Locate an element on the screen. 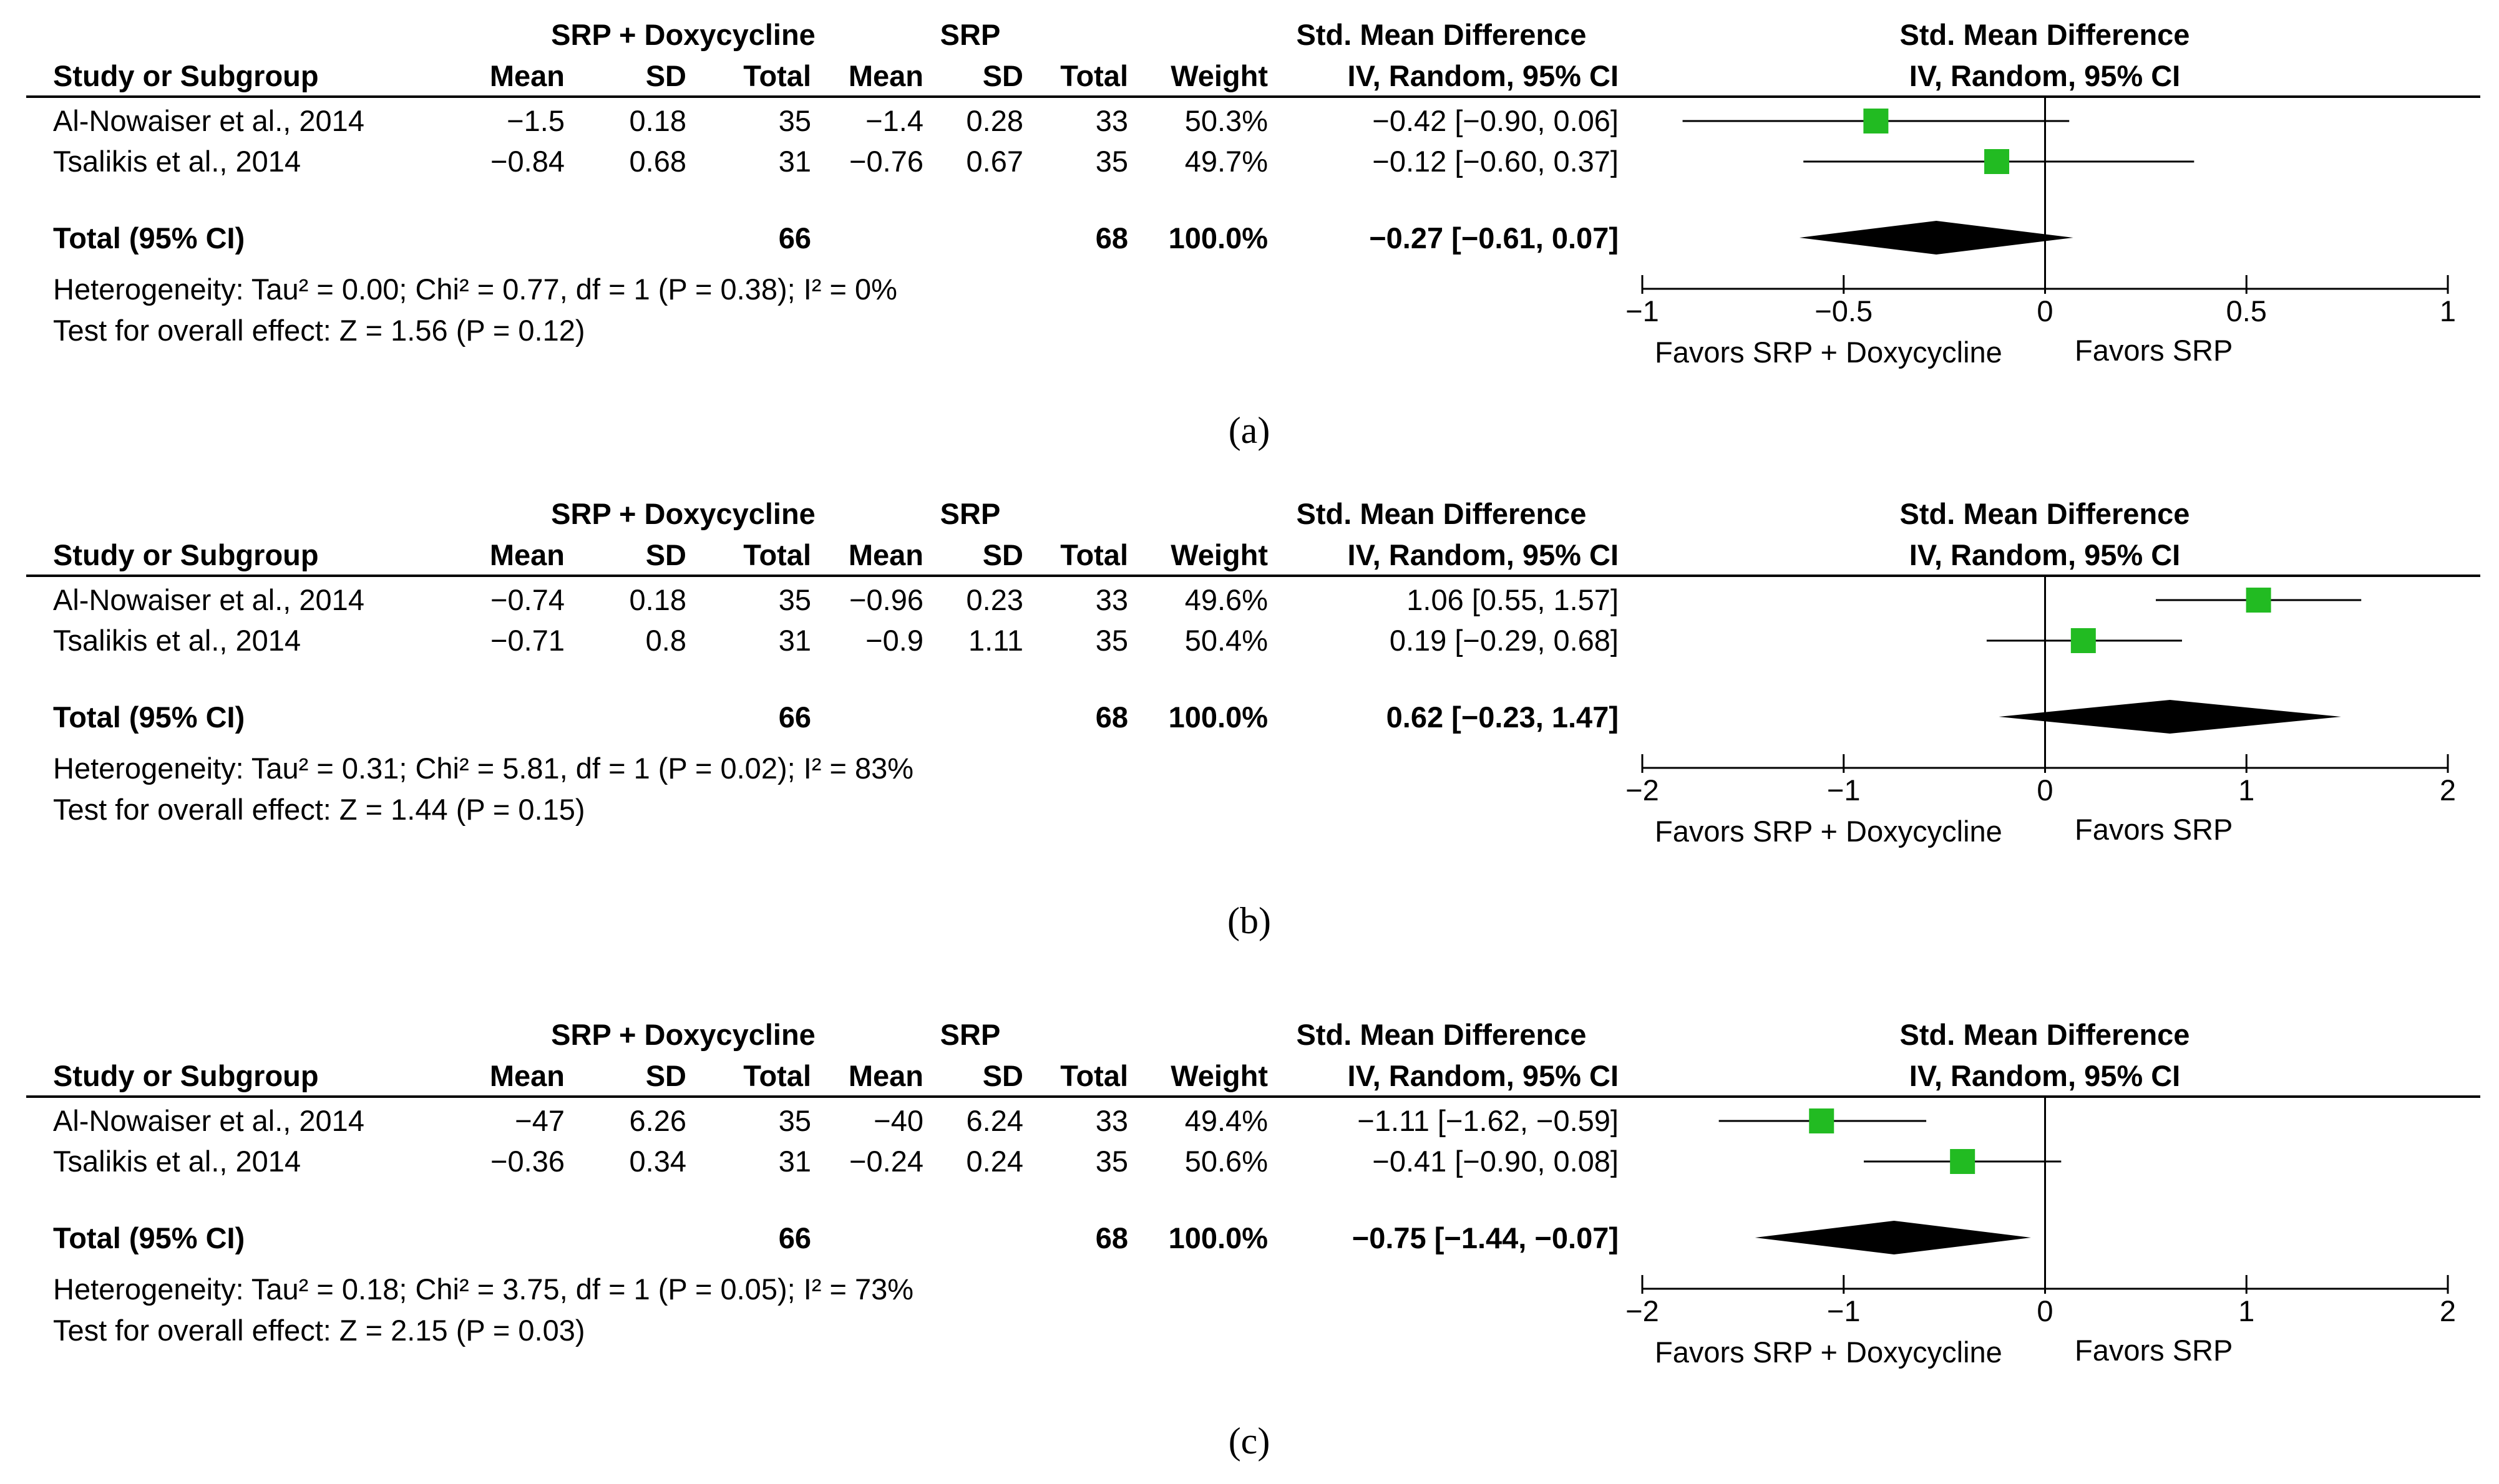 The height and width of the screenshot is (1484, 2499). header-smd-plot: Std. Mean Difference is located at coordinates (2045, 1034).